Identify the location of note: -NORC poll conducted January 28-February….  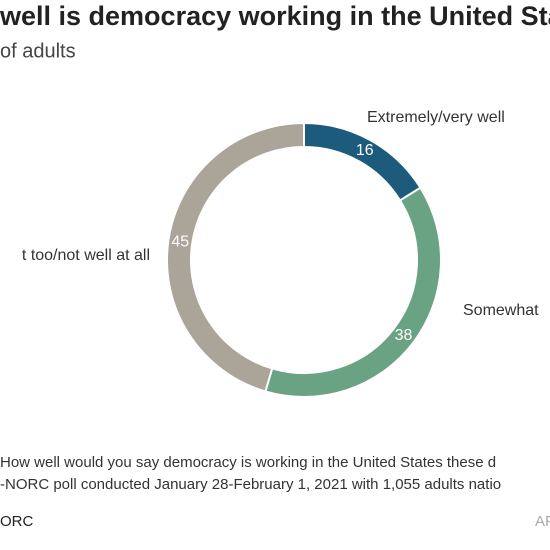
(250, 484).